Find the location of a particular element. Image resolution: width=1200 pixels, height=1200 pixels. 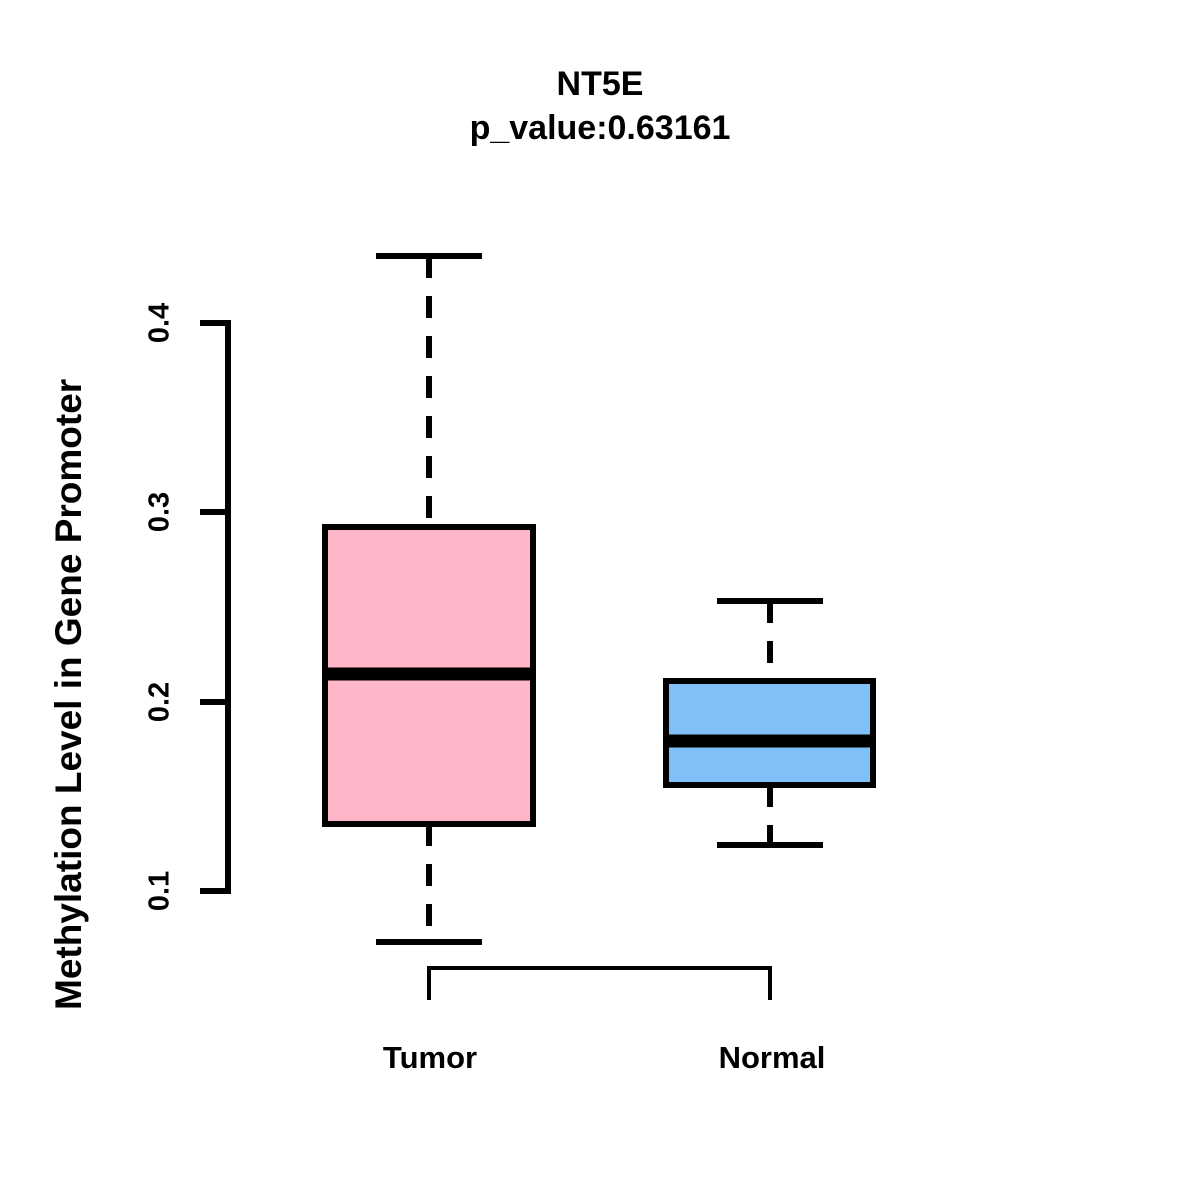

normal-box-rect is located at coordinates (769, 733).